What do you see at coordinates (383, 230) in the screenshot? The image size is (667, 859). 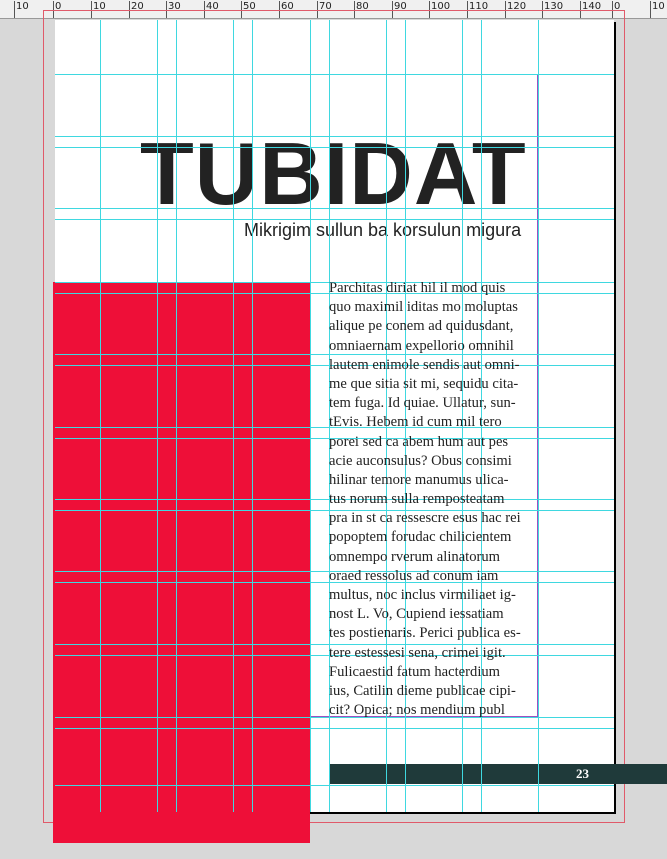 I see `page-subtitle: Mikrigim sullun ba korsulun migura` at bounding box center [383, 230].